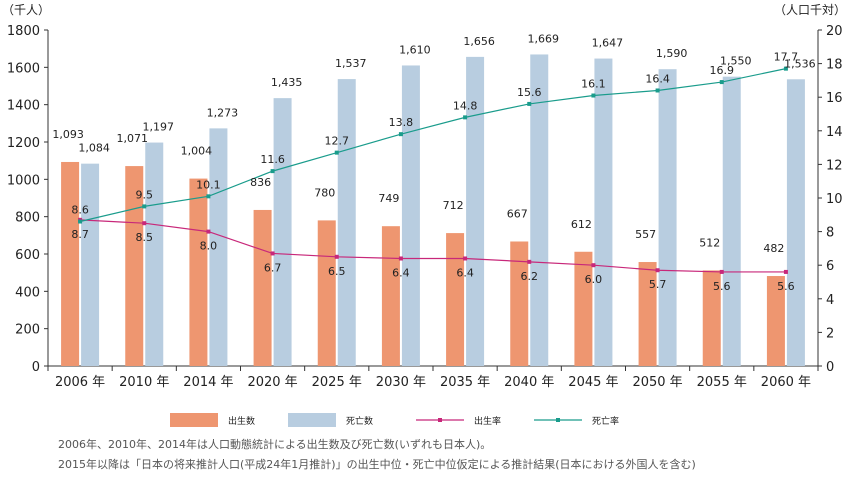 The height and width of the screenshot is (483, 848). What do you see at coordinates (272, 382) in the screenshot?
I see `x-tick-label: 2020 年` at bounding box center [272, 382].